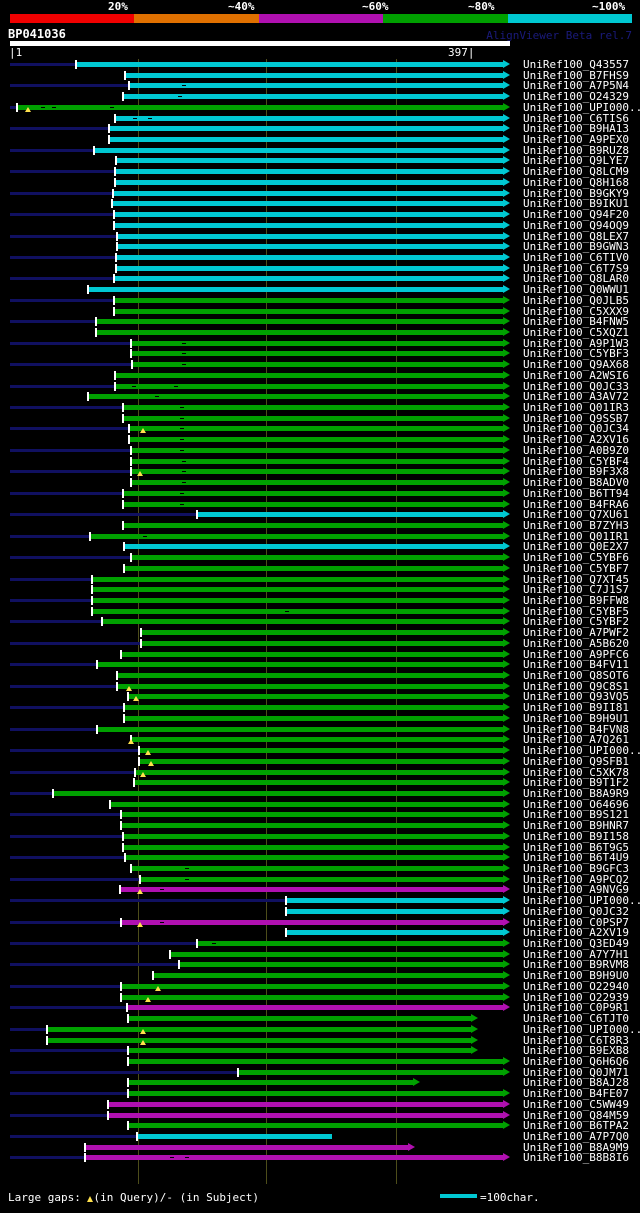  Describe the element at coordinates (320, 278) in the screenshot. I see `alignment-row: UniRef100_Q8LAR0` at that location.